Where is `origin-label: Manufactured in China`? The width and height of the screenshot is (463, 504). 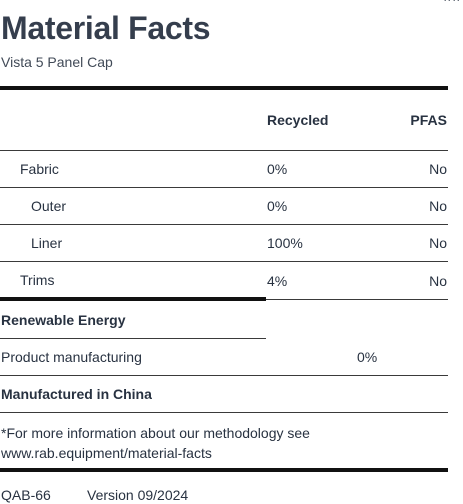 origin-label: Manufactured in China is located at coordinates (76, 394).